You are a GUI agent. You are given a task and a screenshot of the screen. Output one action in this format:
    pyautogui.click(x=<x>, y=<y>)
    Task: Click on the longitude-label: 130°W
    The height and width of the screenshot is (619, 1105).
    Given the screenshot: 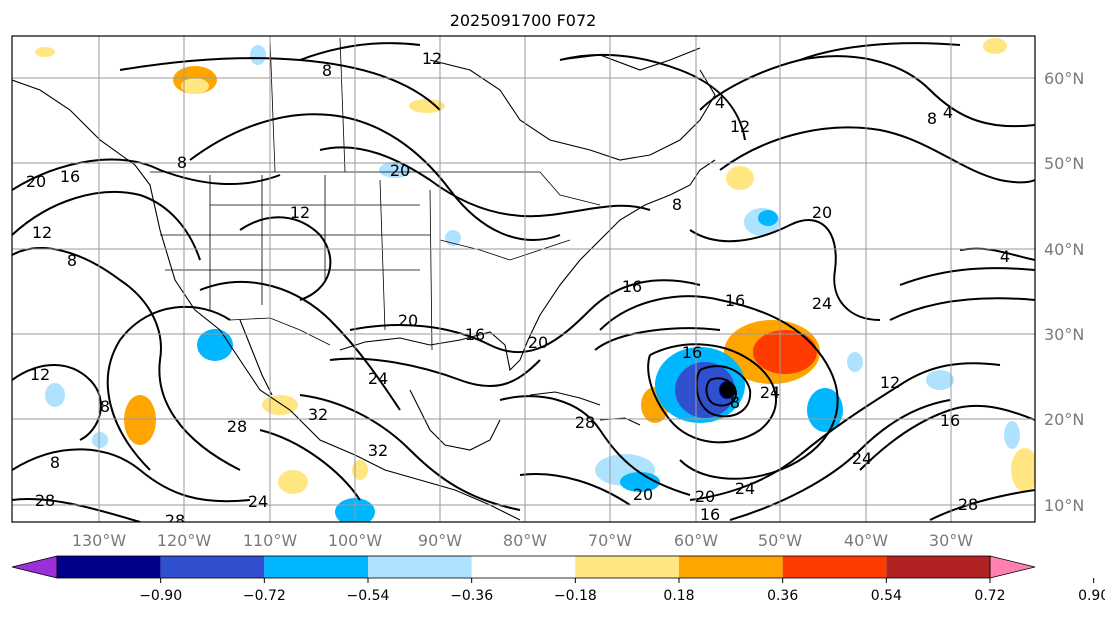 What is the action you would take?
    pyautogui.click(x=99, y=540)
    